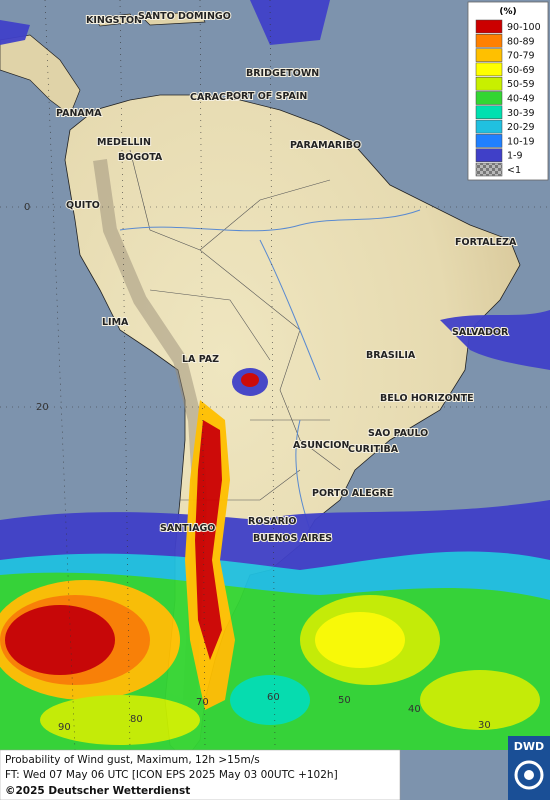 This screenshot has height=800, width=550. I want to click on city-label: ASUNCION, so click(321, 445).